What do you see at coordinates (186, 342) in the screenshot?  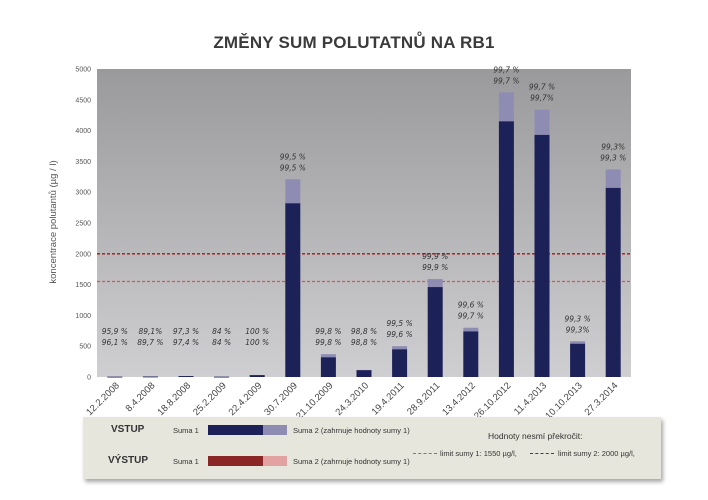 I see `annotation-bottom-3: 97,4 %` at bounding box center [186, 342].